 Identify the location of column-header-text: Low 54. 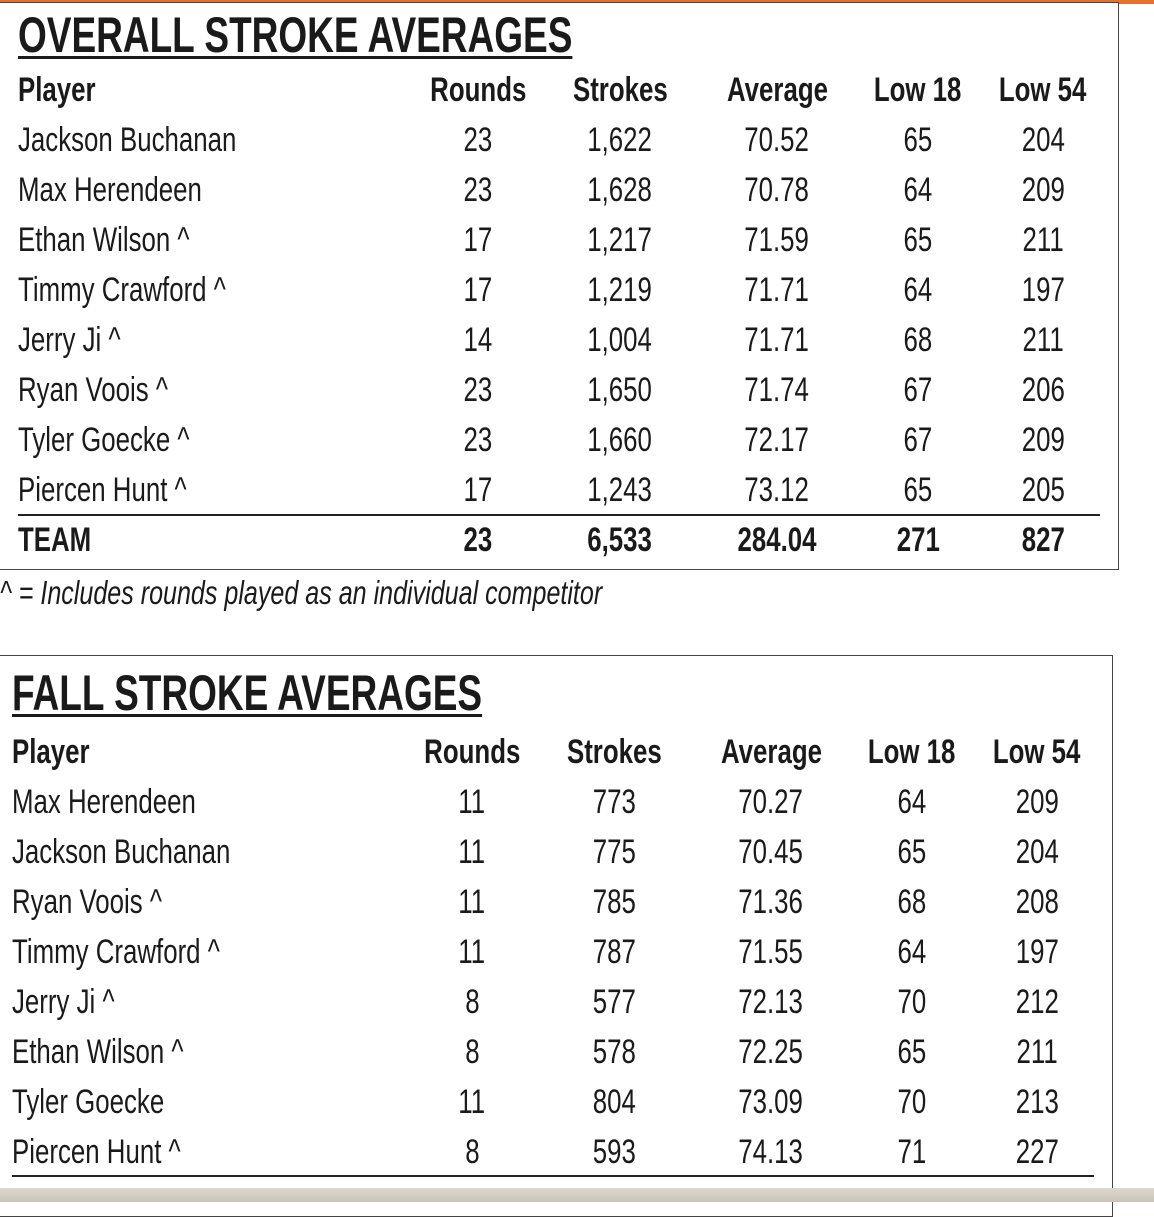
(1043, 90).